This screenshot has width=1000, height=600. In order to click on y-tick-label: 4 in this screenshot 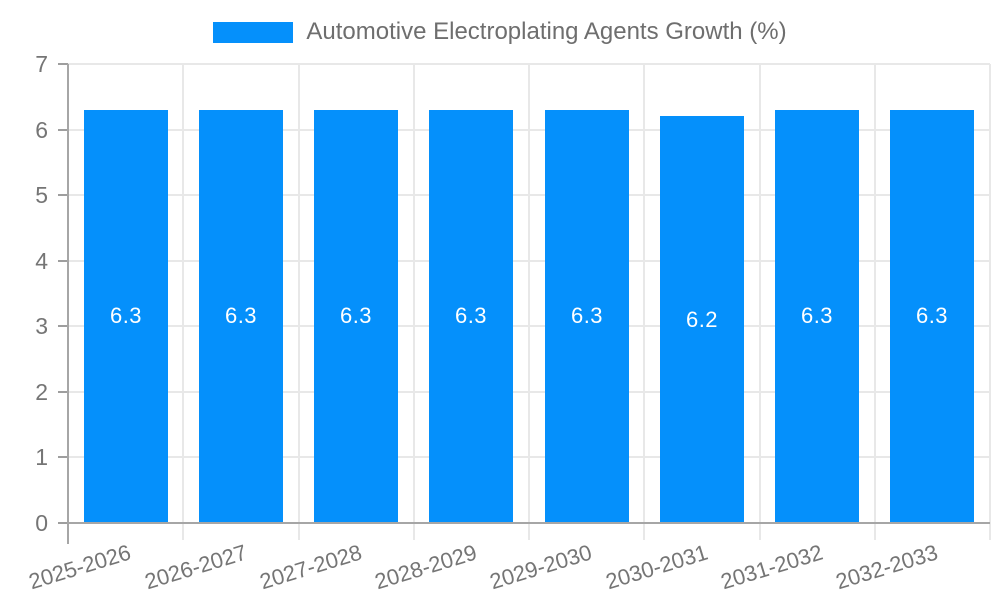, I will do `click(41, 260)`.